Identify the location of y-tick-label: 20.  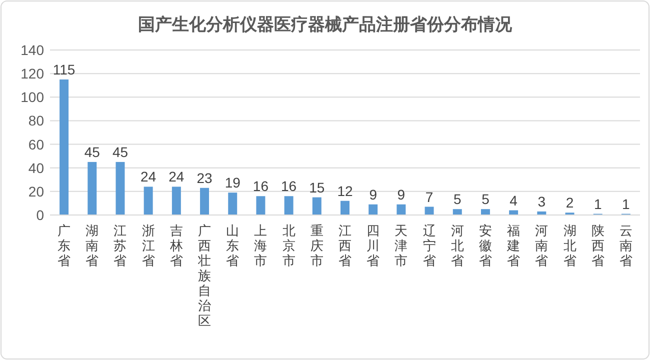
(36, 191).